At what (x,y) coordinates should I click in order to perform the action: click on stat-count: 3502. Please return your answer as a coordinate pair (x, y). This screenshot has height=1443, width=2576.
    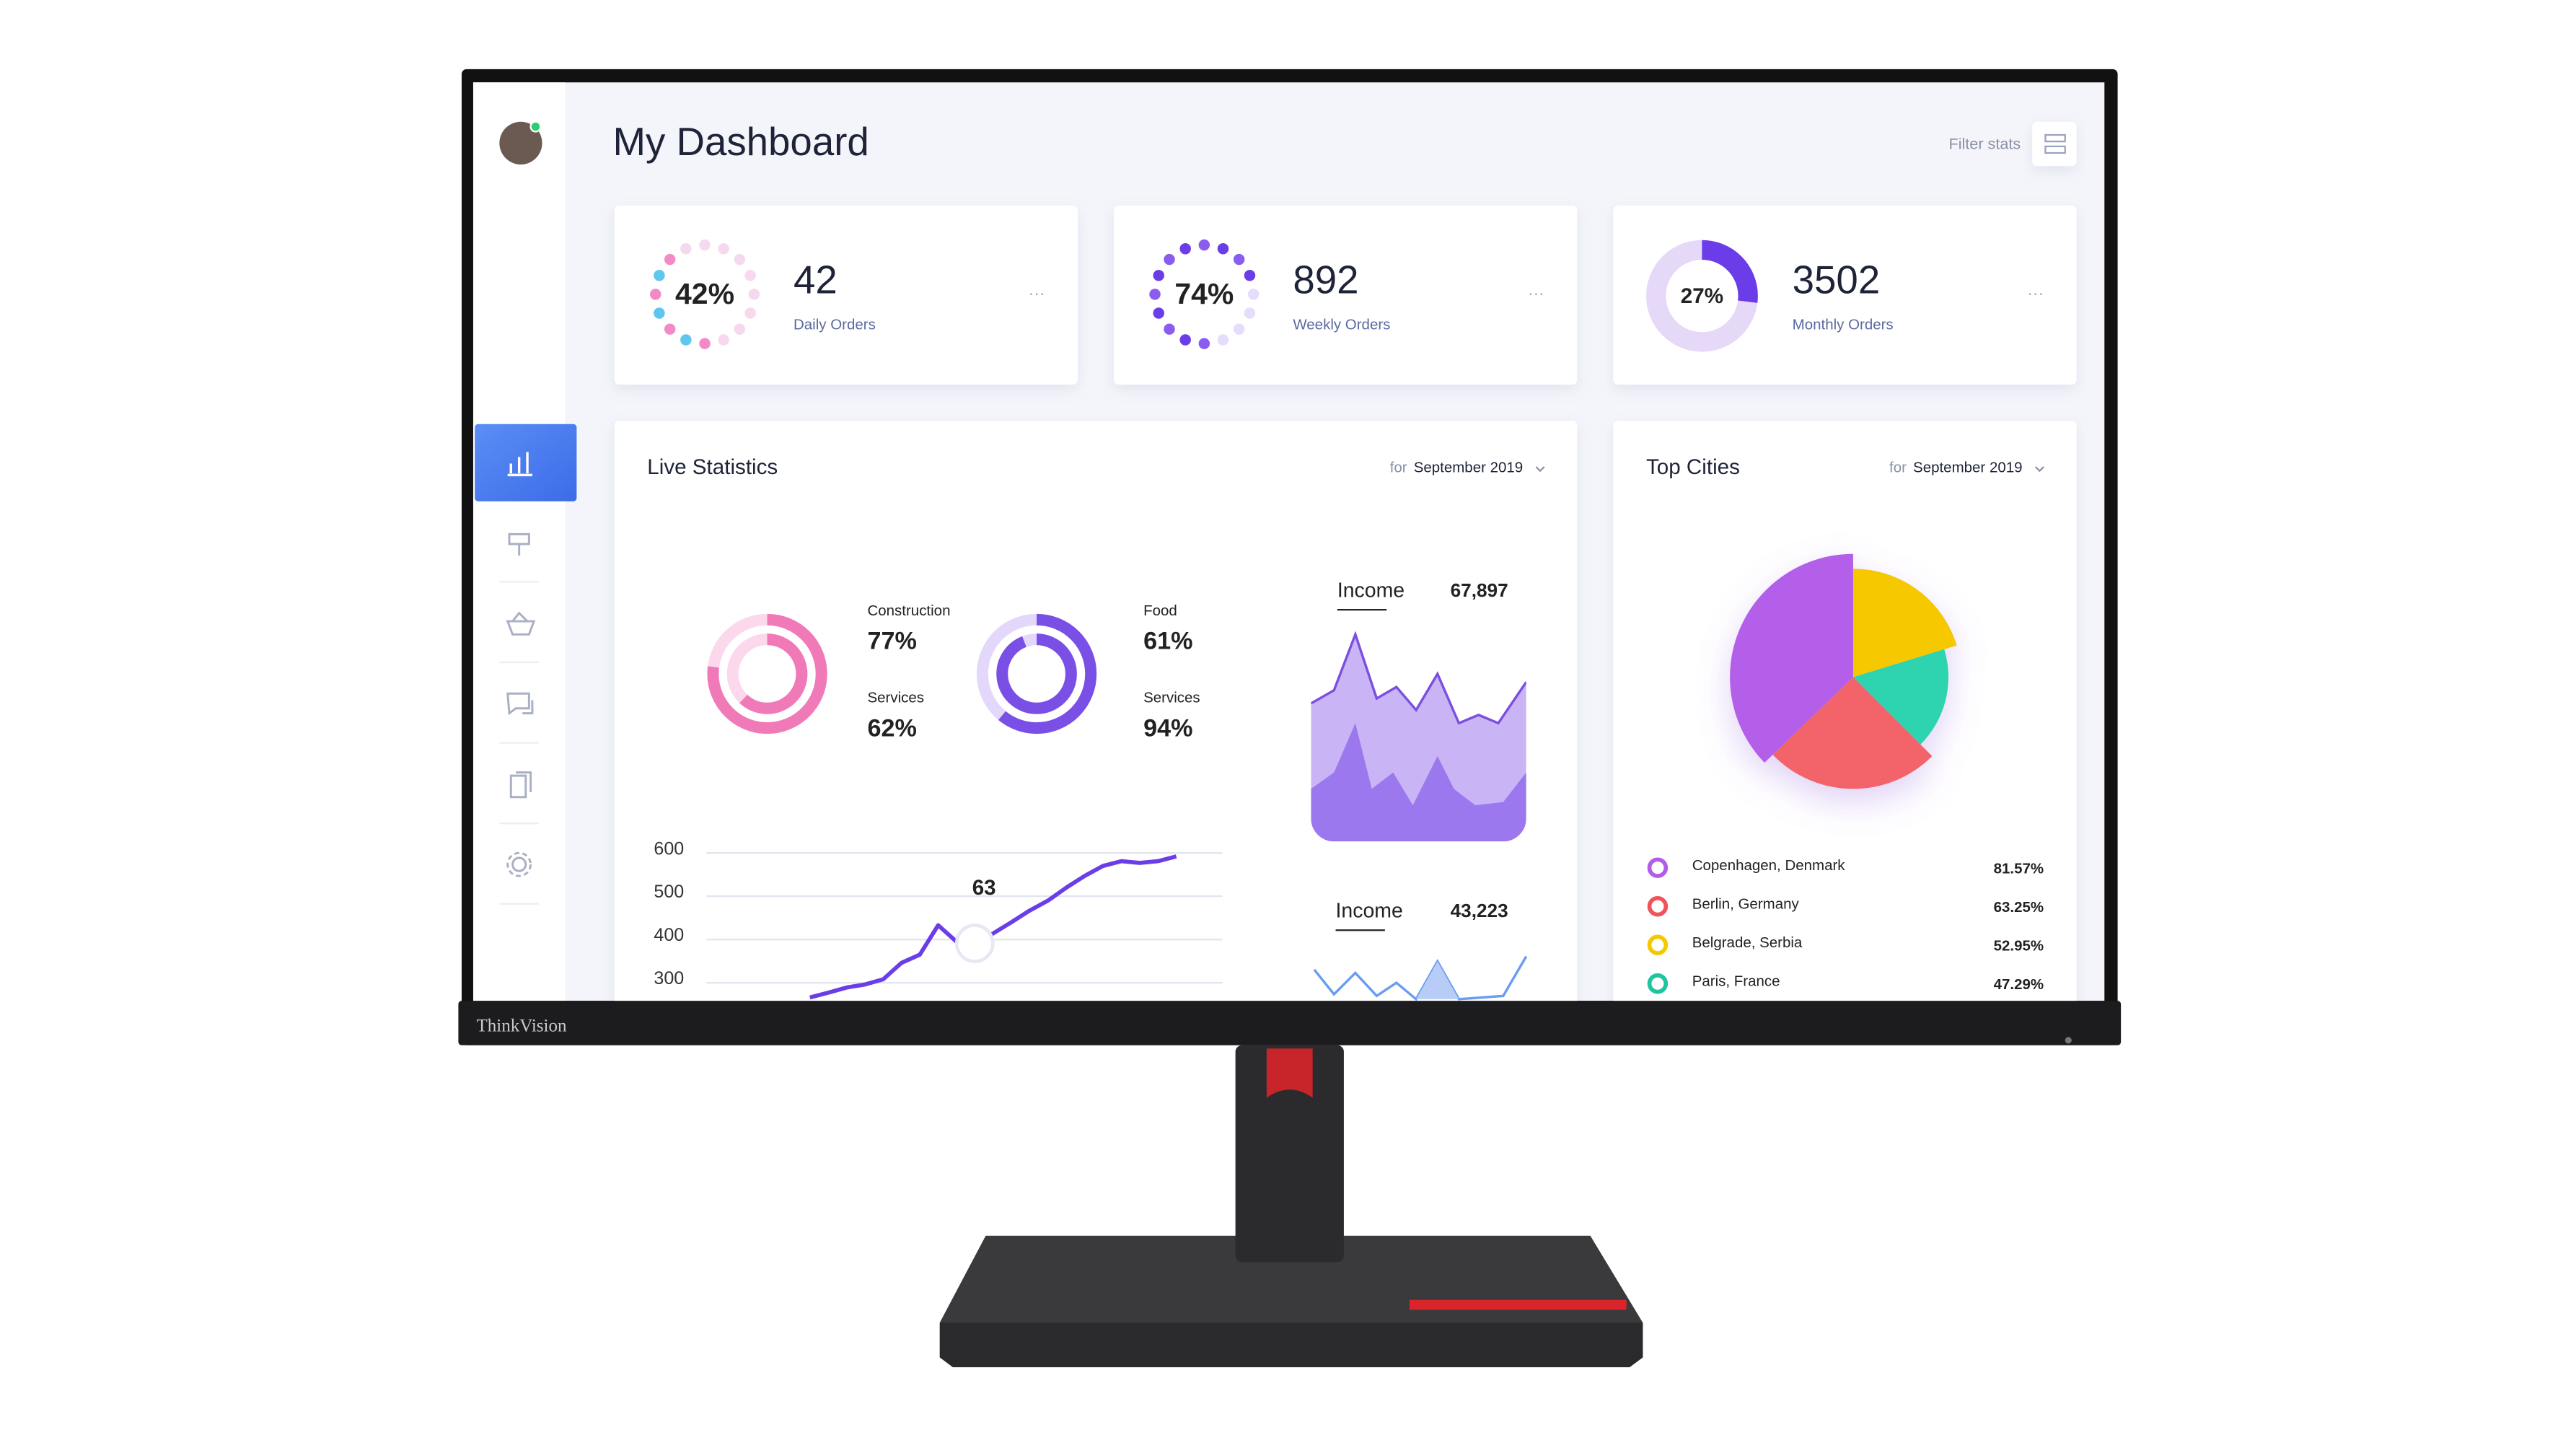
    Looking at the image, I should click on (1837, 280).